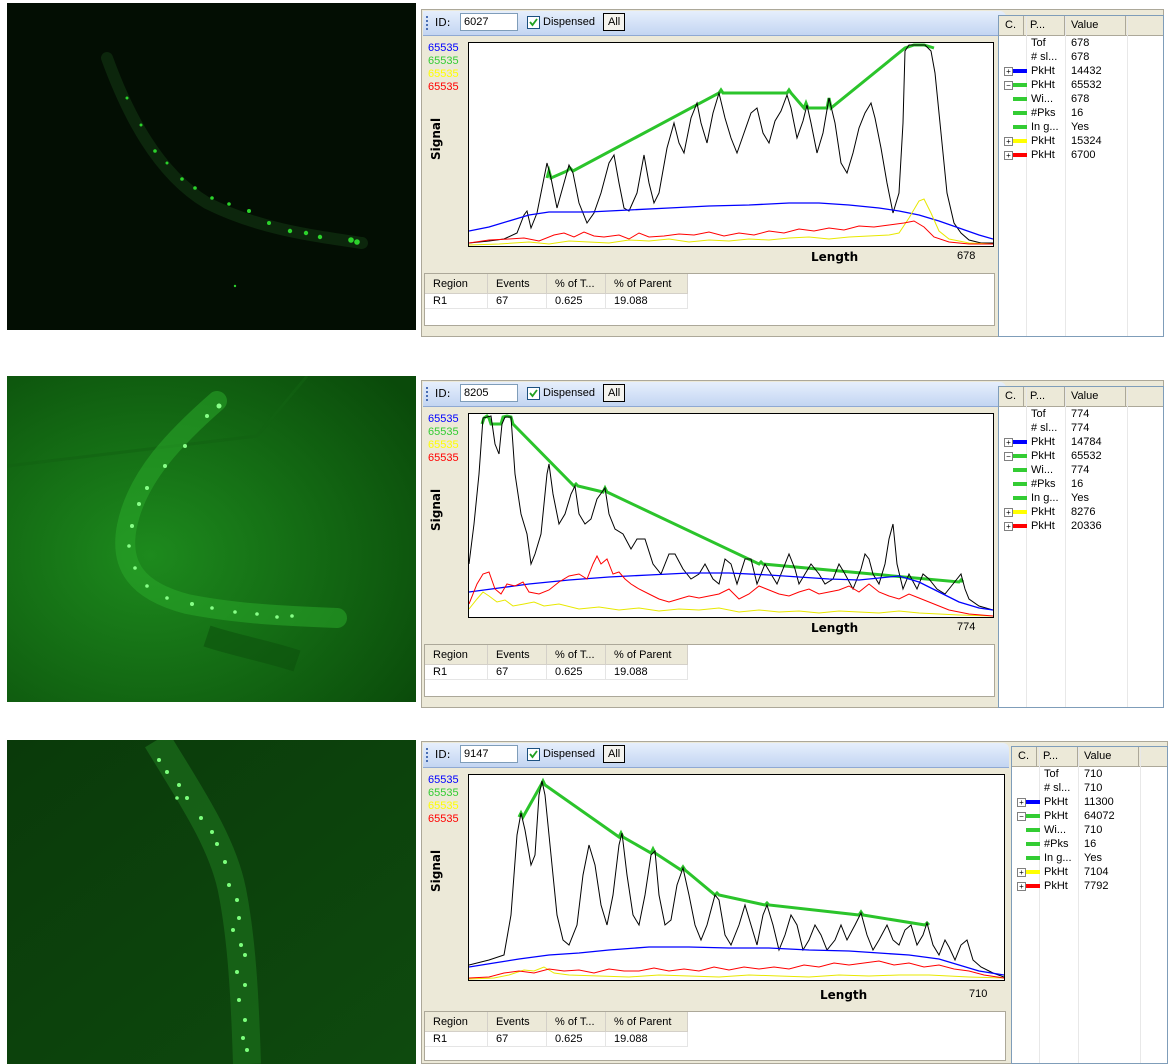  I want to click on param-row: Tof 774, so click(1081, 414).